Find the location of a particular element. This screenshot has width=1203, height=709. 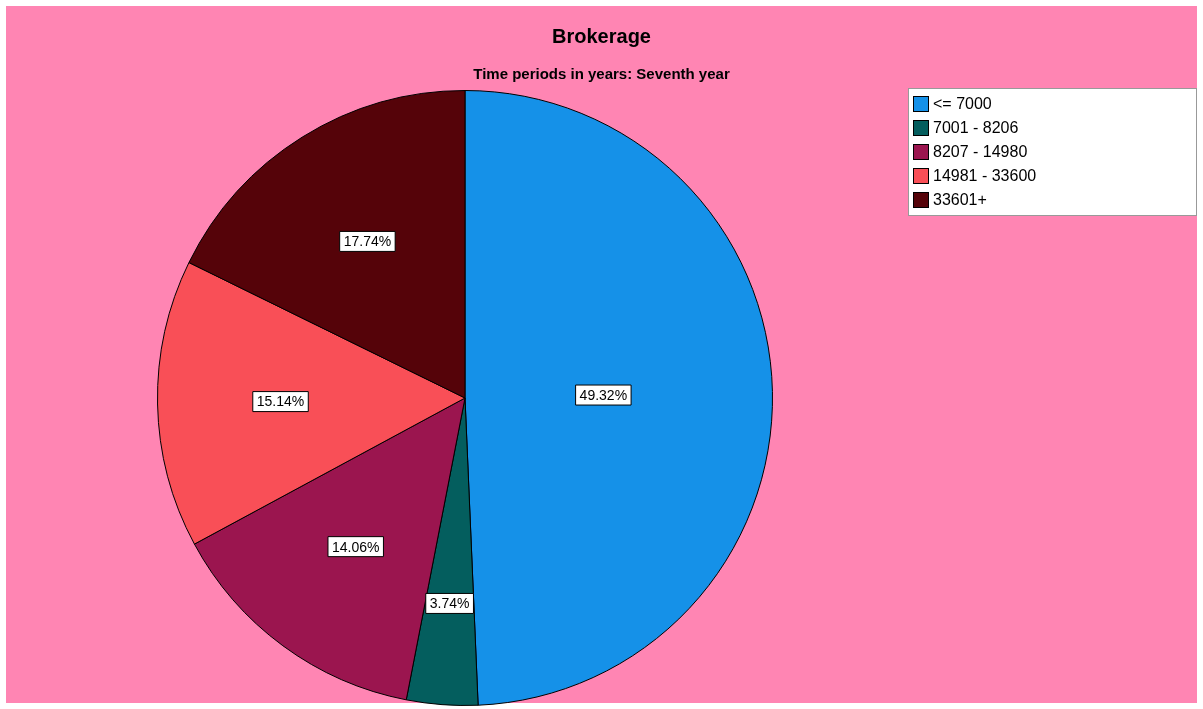

data-label: 49.32% is located at coordinates (603, 394).